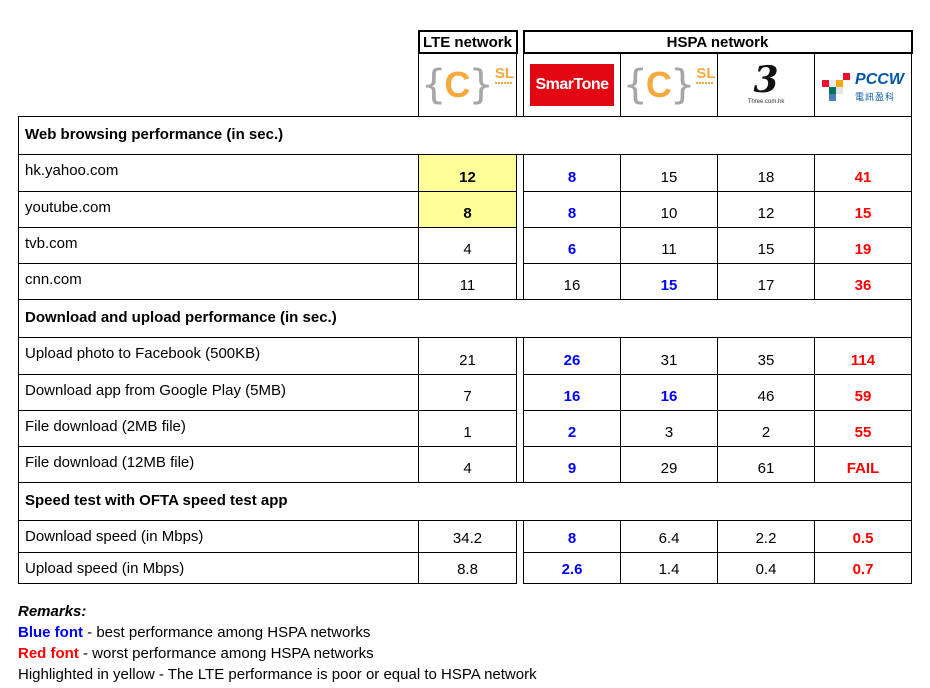 Image resolution: width=930 pixels, height=688 pixels. What do you see at coordinates (669, 567) in the screenshot?
I see `hspa-value-cell: 1.4` at bounding box center [669, 567].